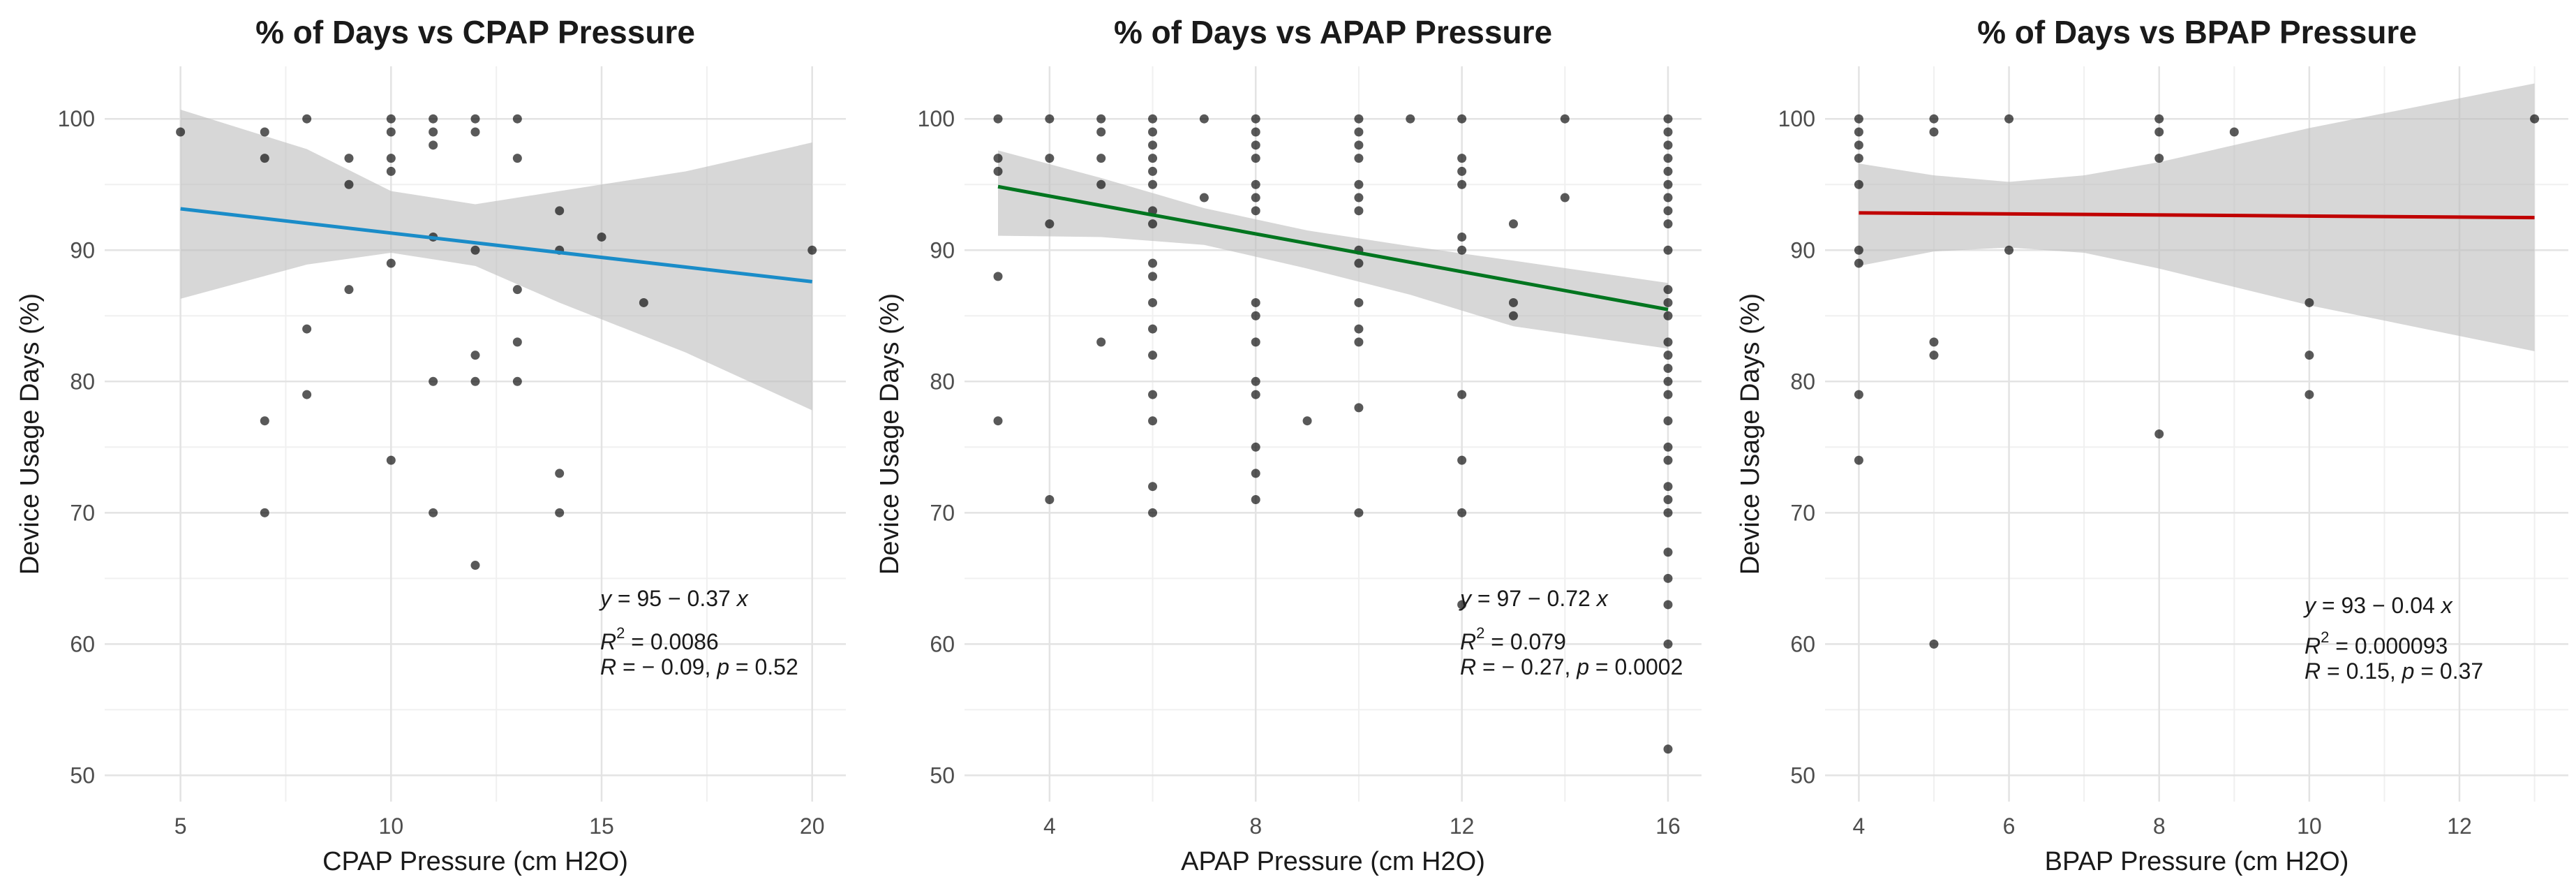 The height and width of the screenshot is (891, 2576). Describe the element at coordinates (1668, 826) in the screenshot. I see `x-tick-label: 16` at that location.